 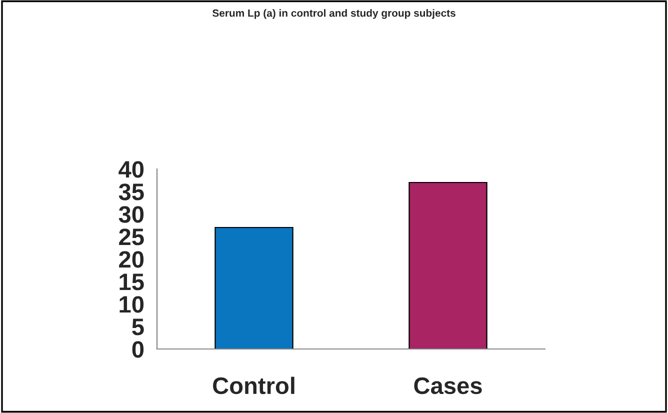 I want to click on y-tick-label: 40, so click(x=131, y=169).